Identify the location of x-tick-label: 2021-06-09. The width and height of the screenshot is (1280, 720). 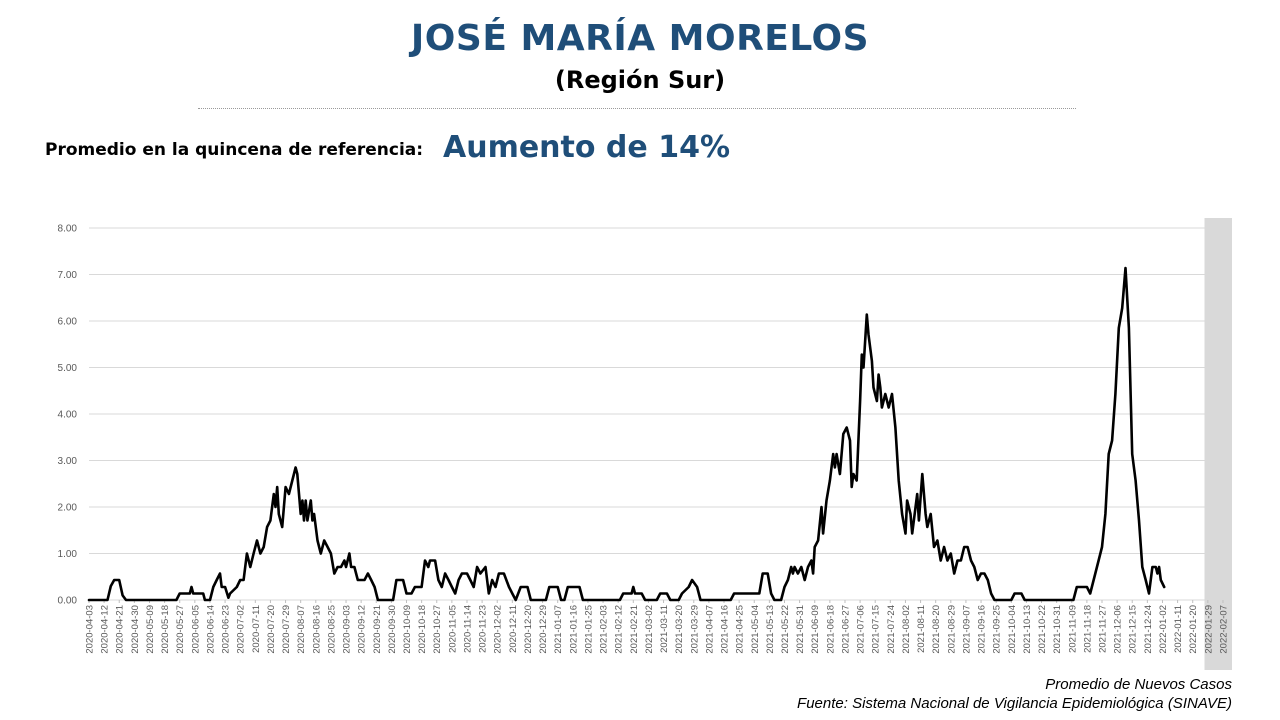
(815, 629).